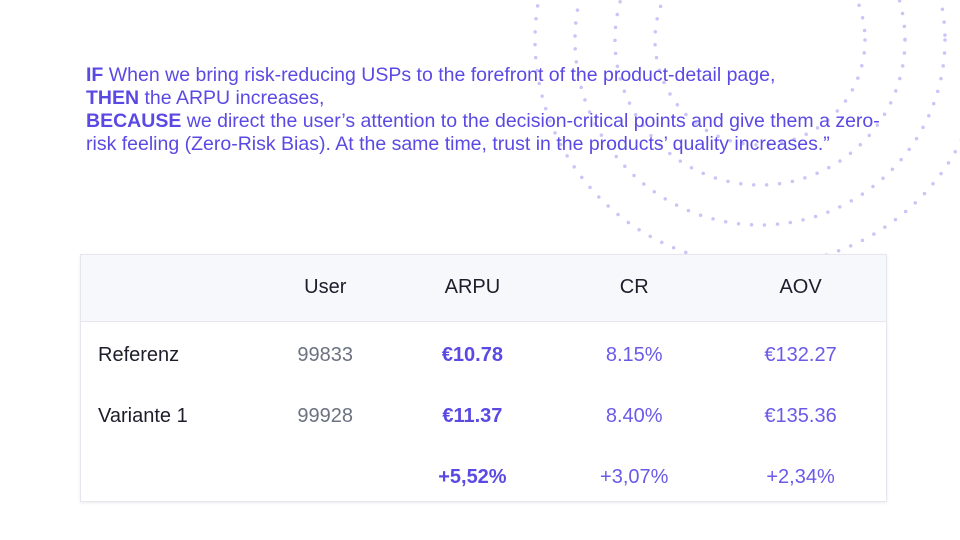 This screenshot has width=960, height=540. What do you see at coordinates (325, 477) in the screenshot?
I see `cell` at bounding box center [325, 477].